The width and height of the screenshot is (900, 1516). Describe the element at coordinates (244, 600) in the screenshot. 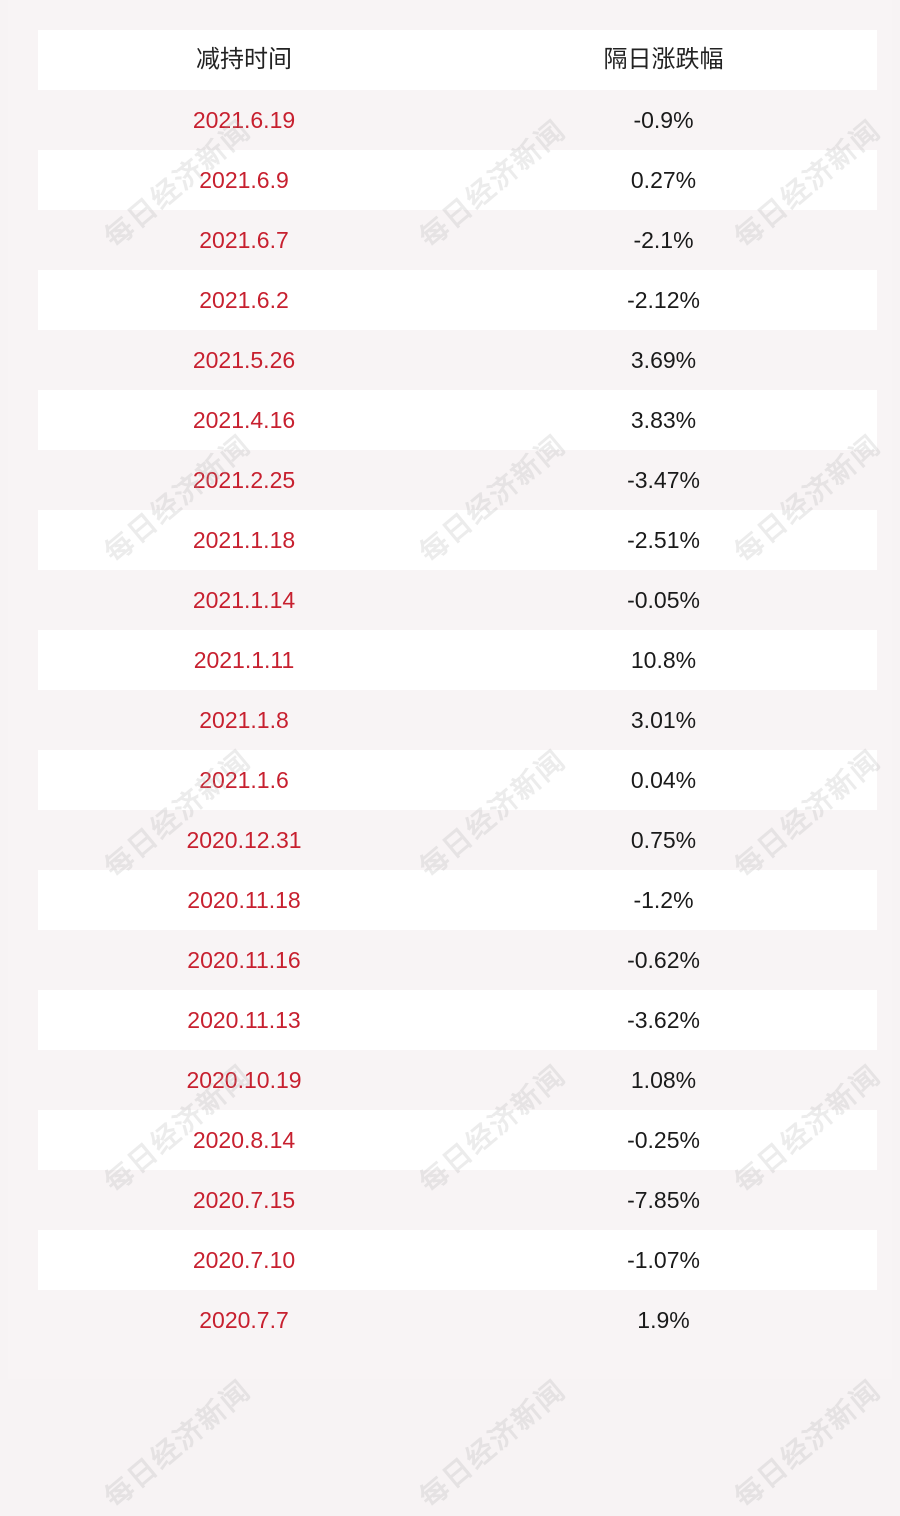

I see `date-cell: 2021.1.14` at that location.